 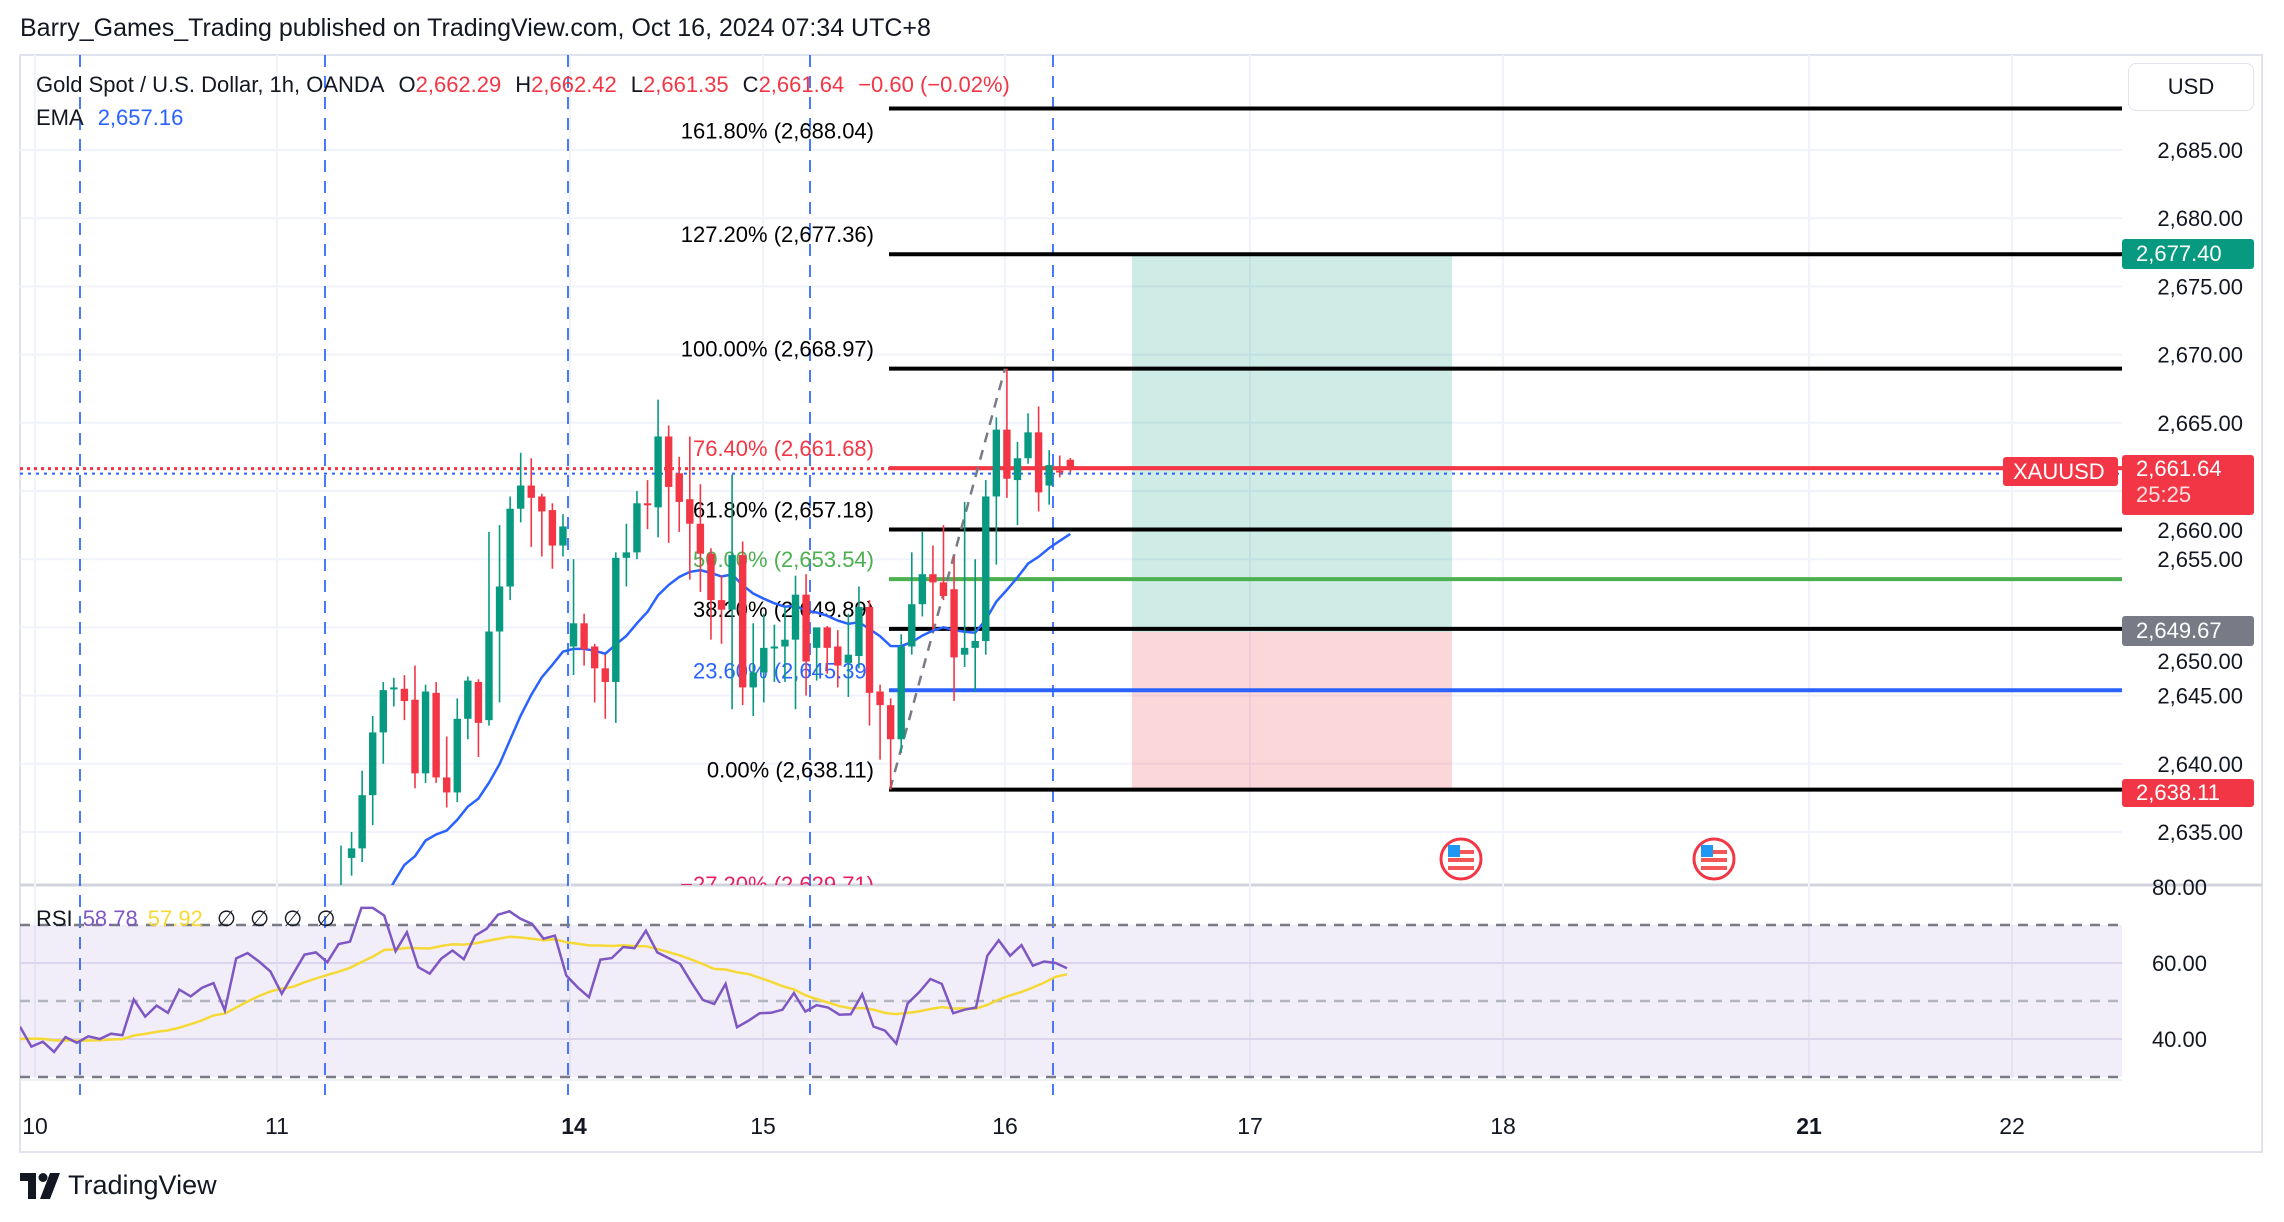 I want to click on rsi-axis: 80.00 60.00 40.00, so click(x=2179, y=963).